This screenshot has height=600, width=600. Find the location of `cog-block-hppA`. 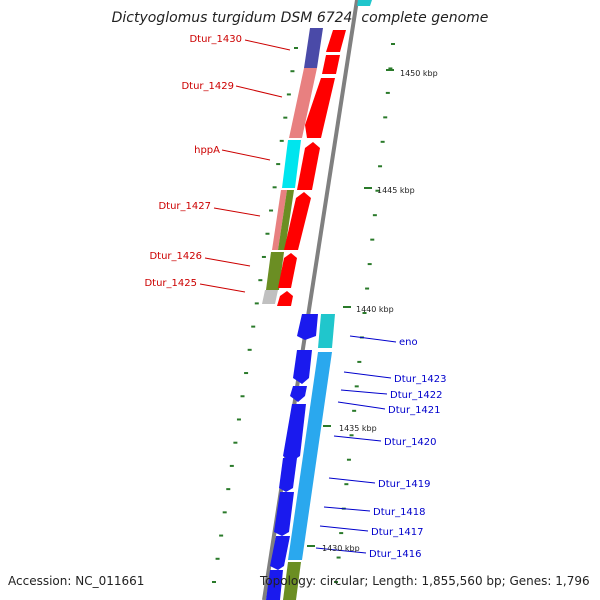

cog-block-hppA is located at coordinates (291, 164).